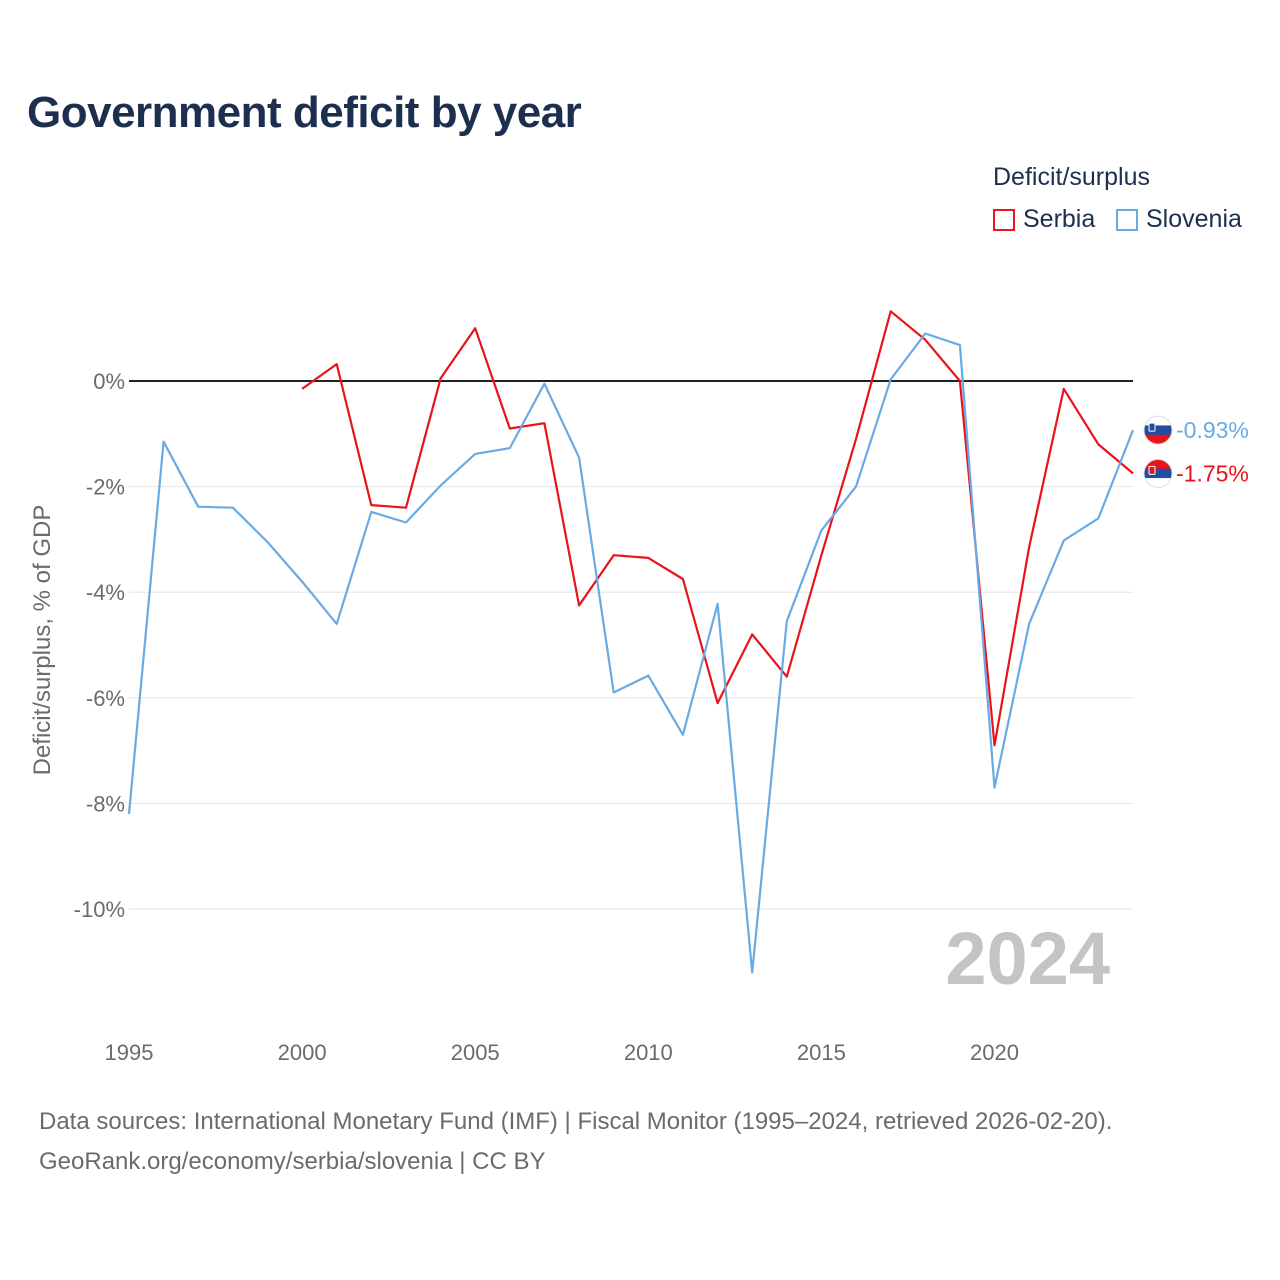 This screenshot has height=1280, width=1280. I want to click on y-tick-label: -8%, so click(105, 803).